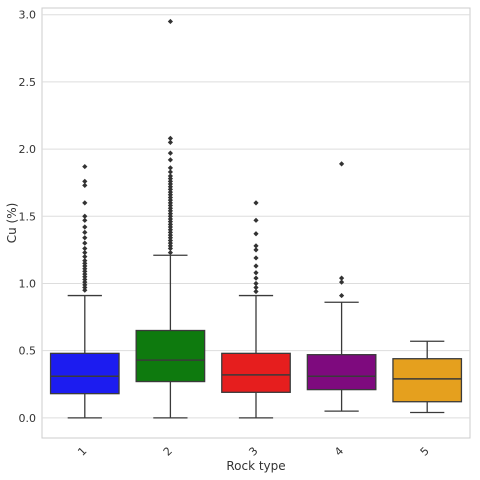  I want to click on y-tick-label: 0.0, so click(28, 418).